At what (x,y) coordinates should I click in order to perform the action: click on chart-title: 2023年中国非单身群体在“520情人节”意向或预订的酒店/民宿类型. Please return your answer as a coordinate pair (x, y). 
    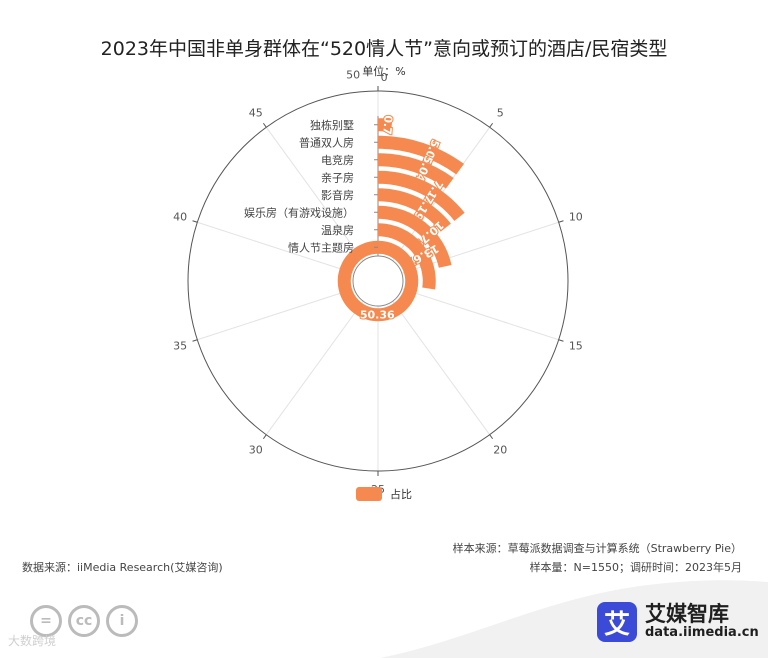
    Looking at the image, I should click on (384, 49).